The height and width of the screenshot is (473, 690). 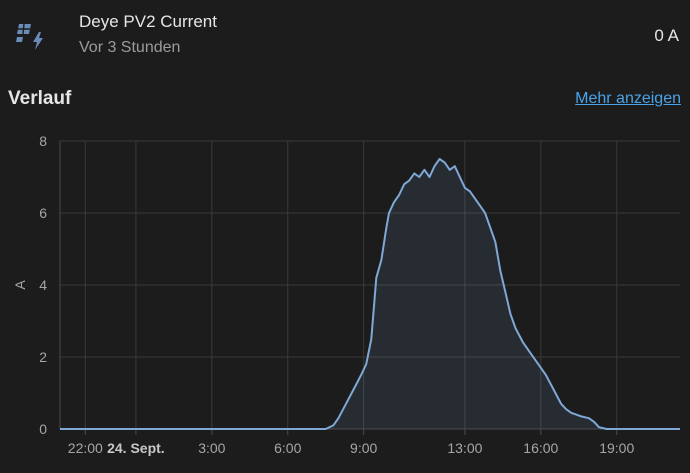 I want to click on x-tick-label: 19:00, so click(x=616, y=448).